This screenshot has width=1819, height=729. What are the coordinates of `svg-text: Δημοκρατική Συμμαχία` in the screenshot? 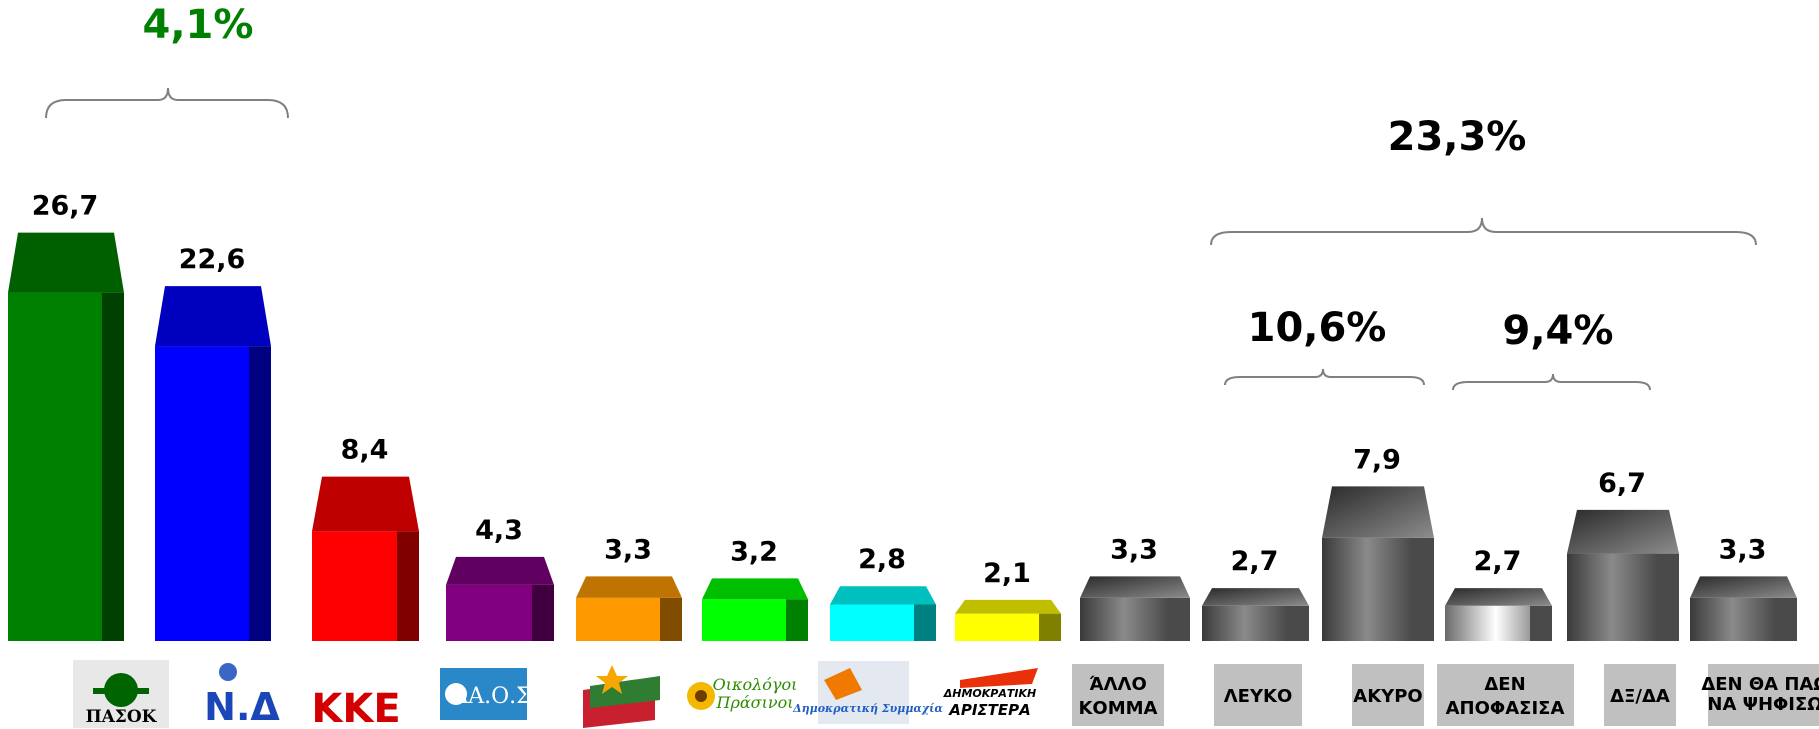 It's located at (867, 708).